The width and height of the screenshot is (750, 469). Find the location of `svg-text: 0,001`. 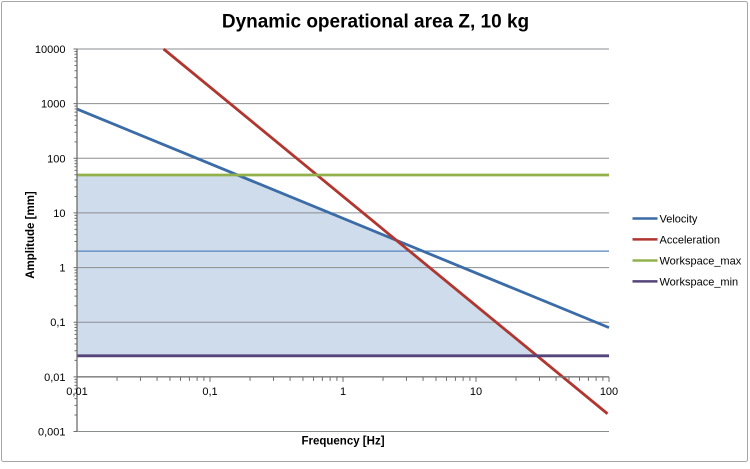

svg-text: 0,001 is located at coordinates (52, 433).